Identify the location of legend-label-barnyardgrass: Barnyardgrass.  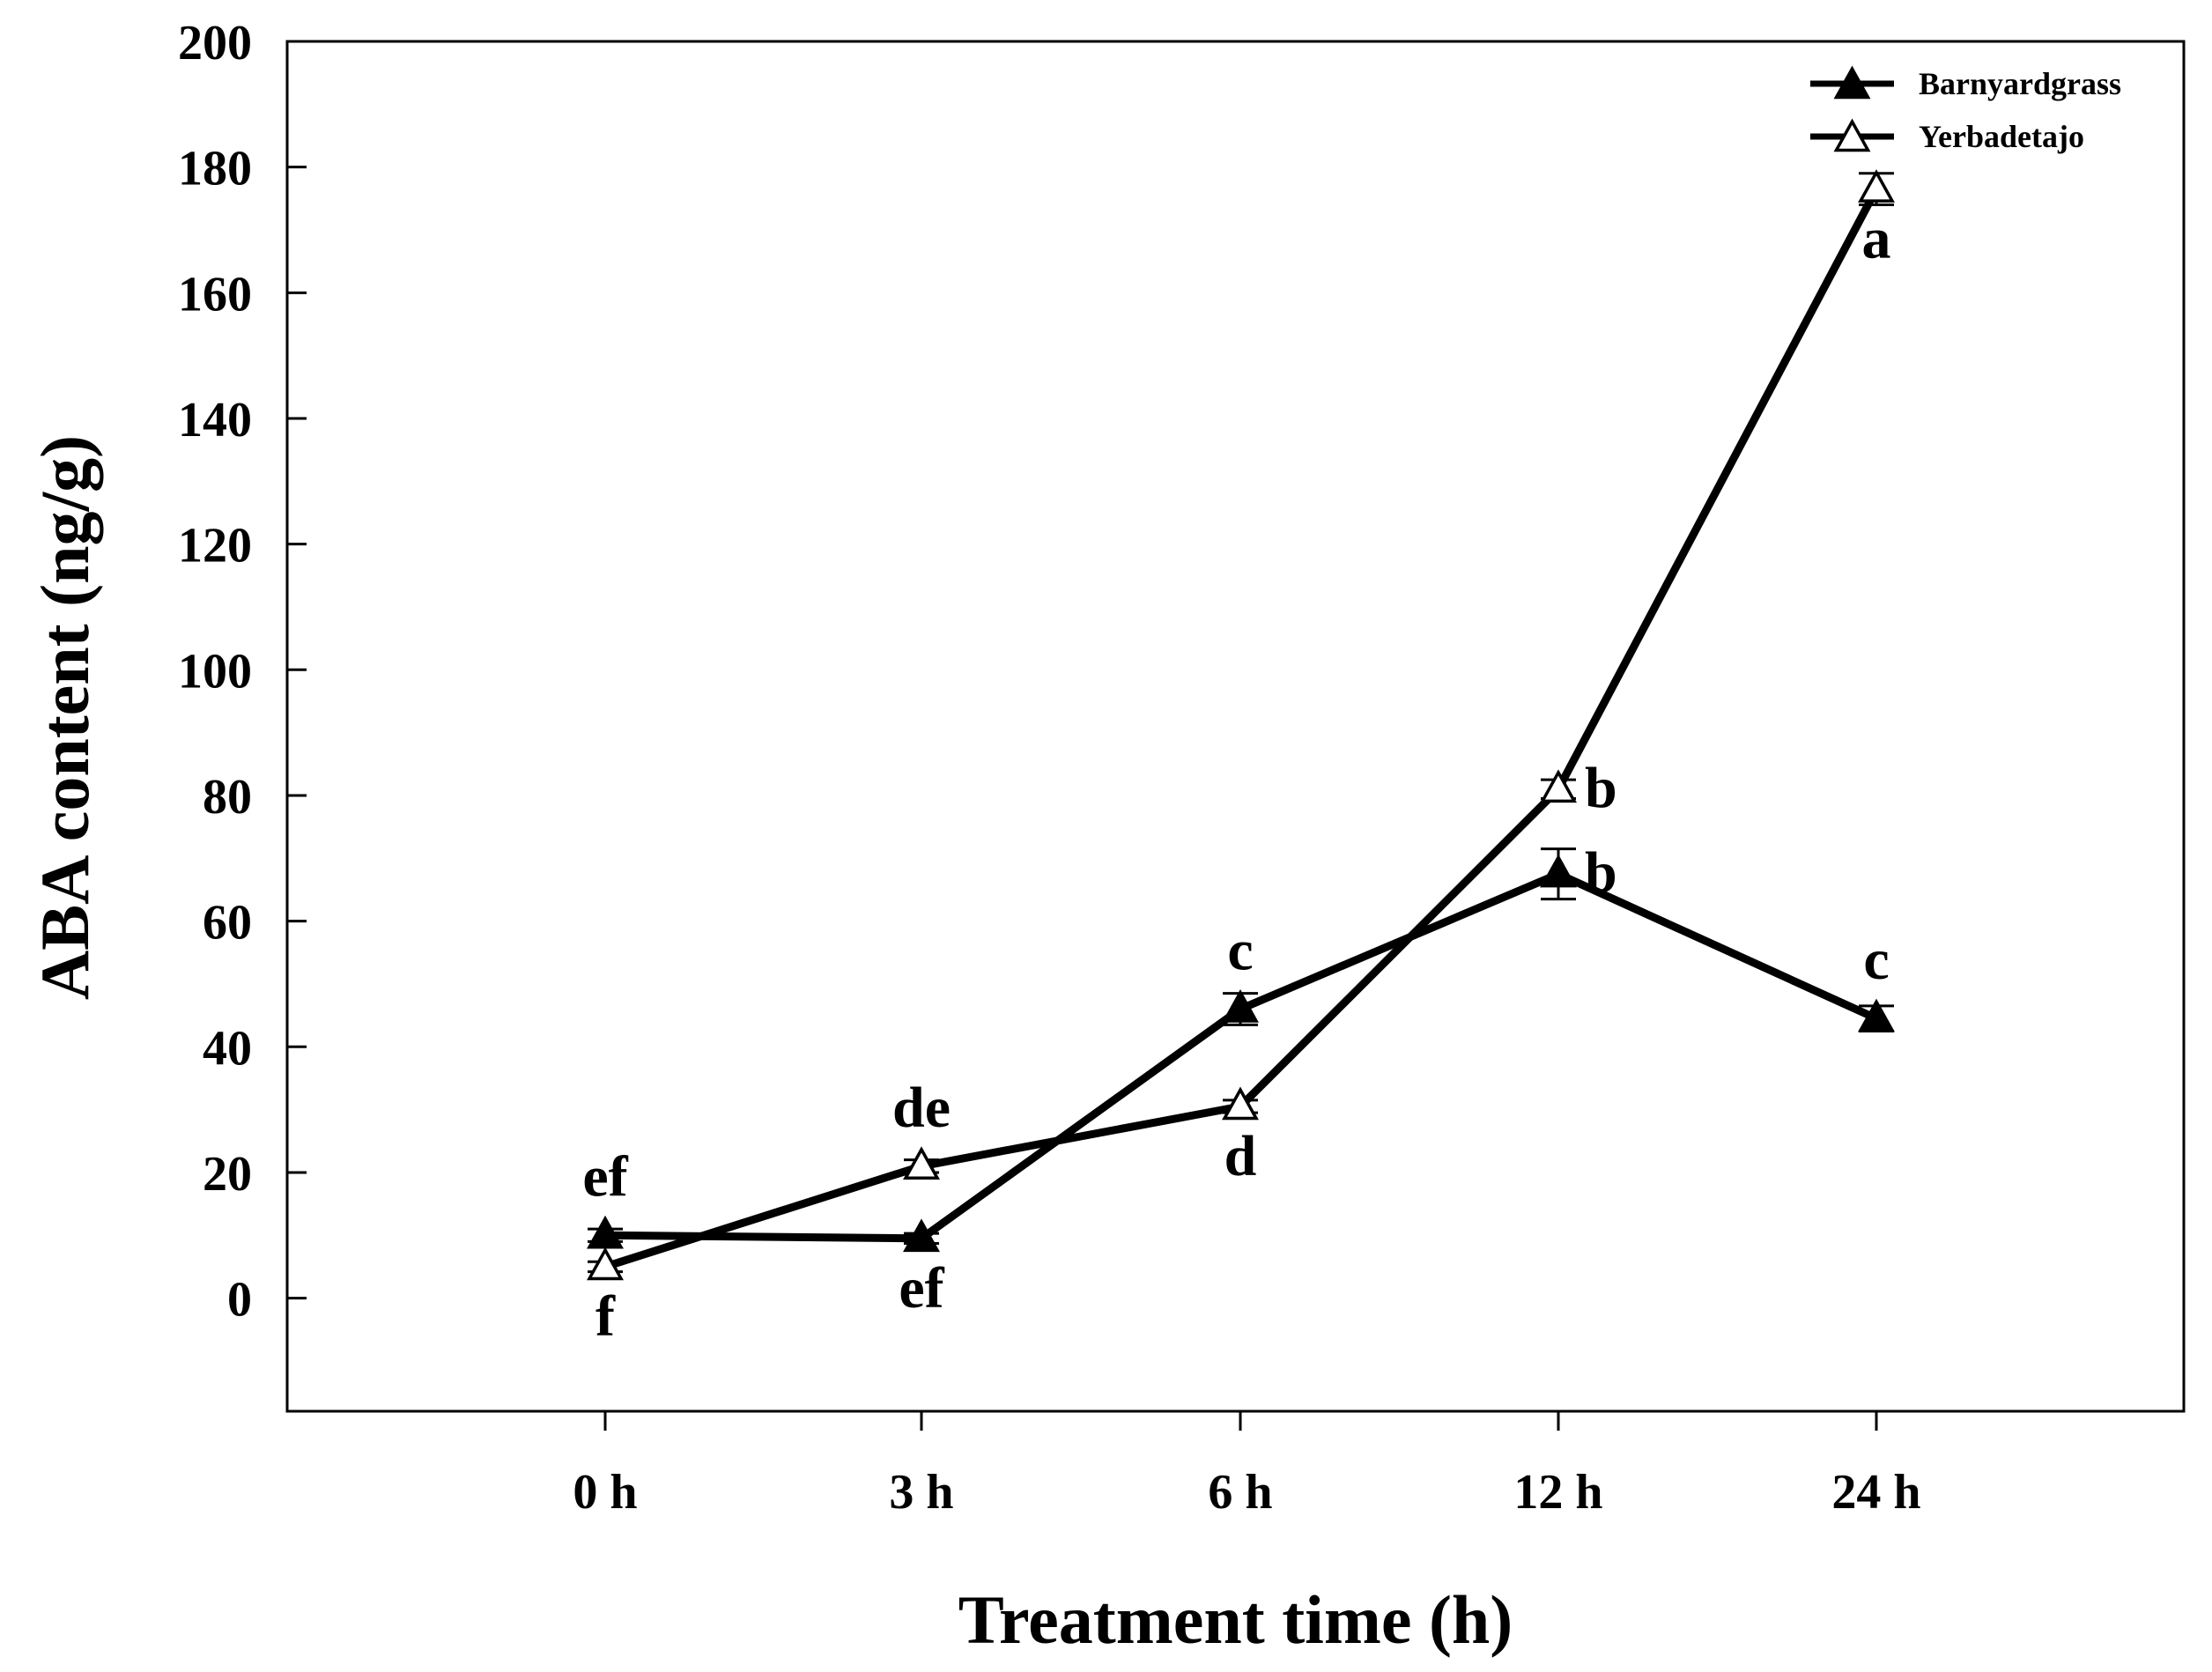
(2020, 84).